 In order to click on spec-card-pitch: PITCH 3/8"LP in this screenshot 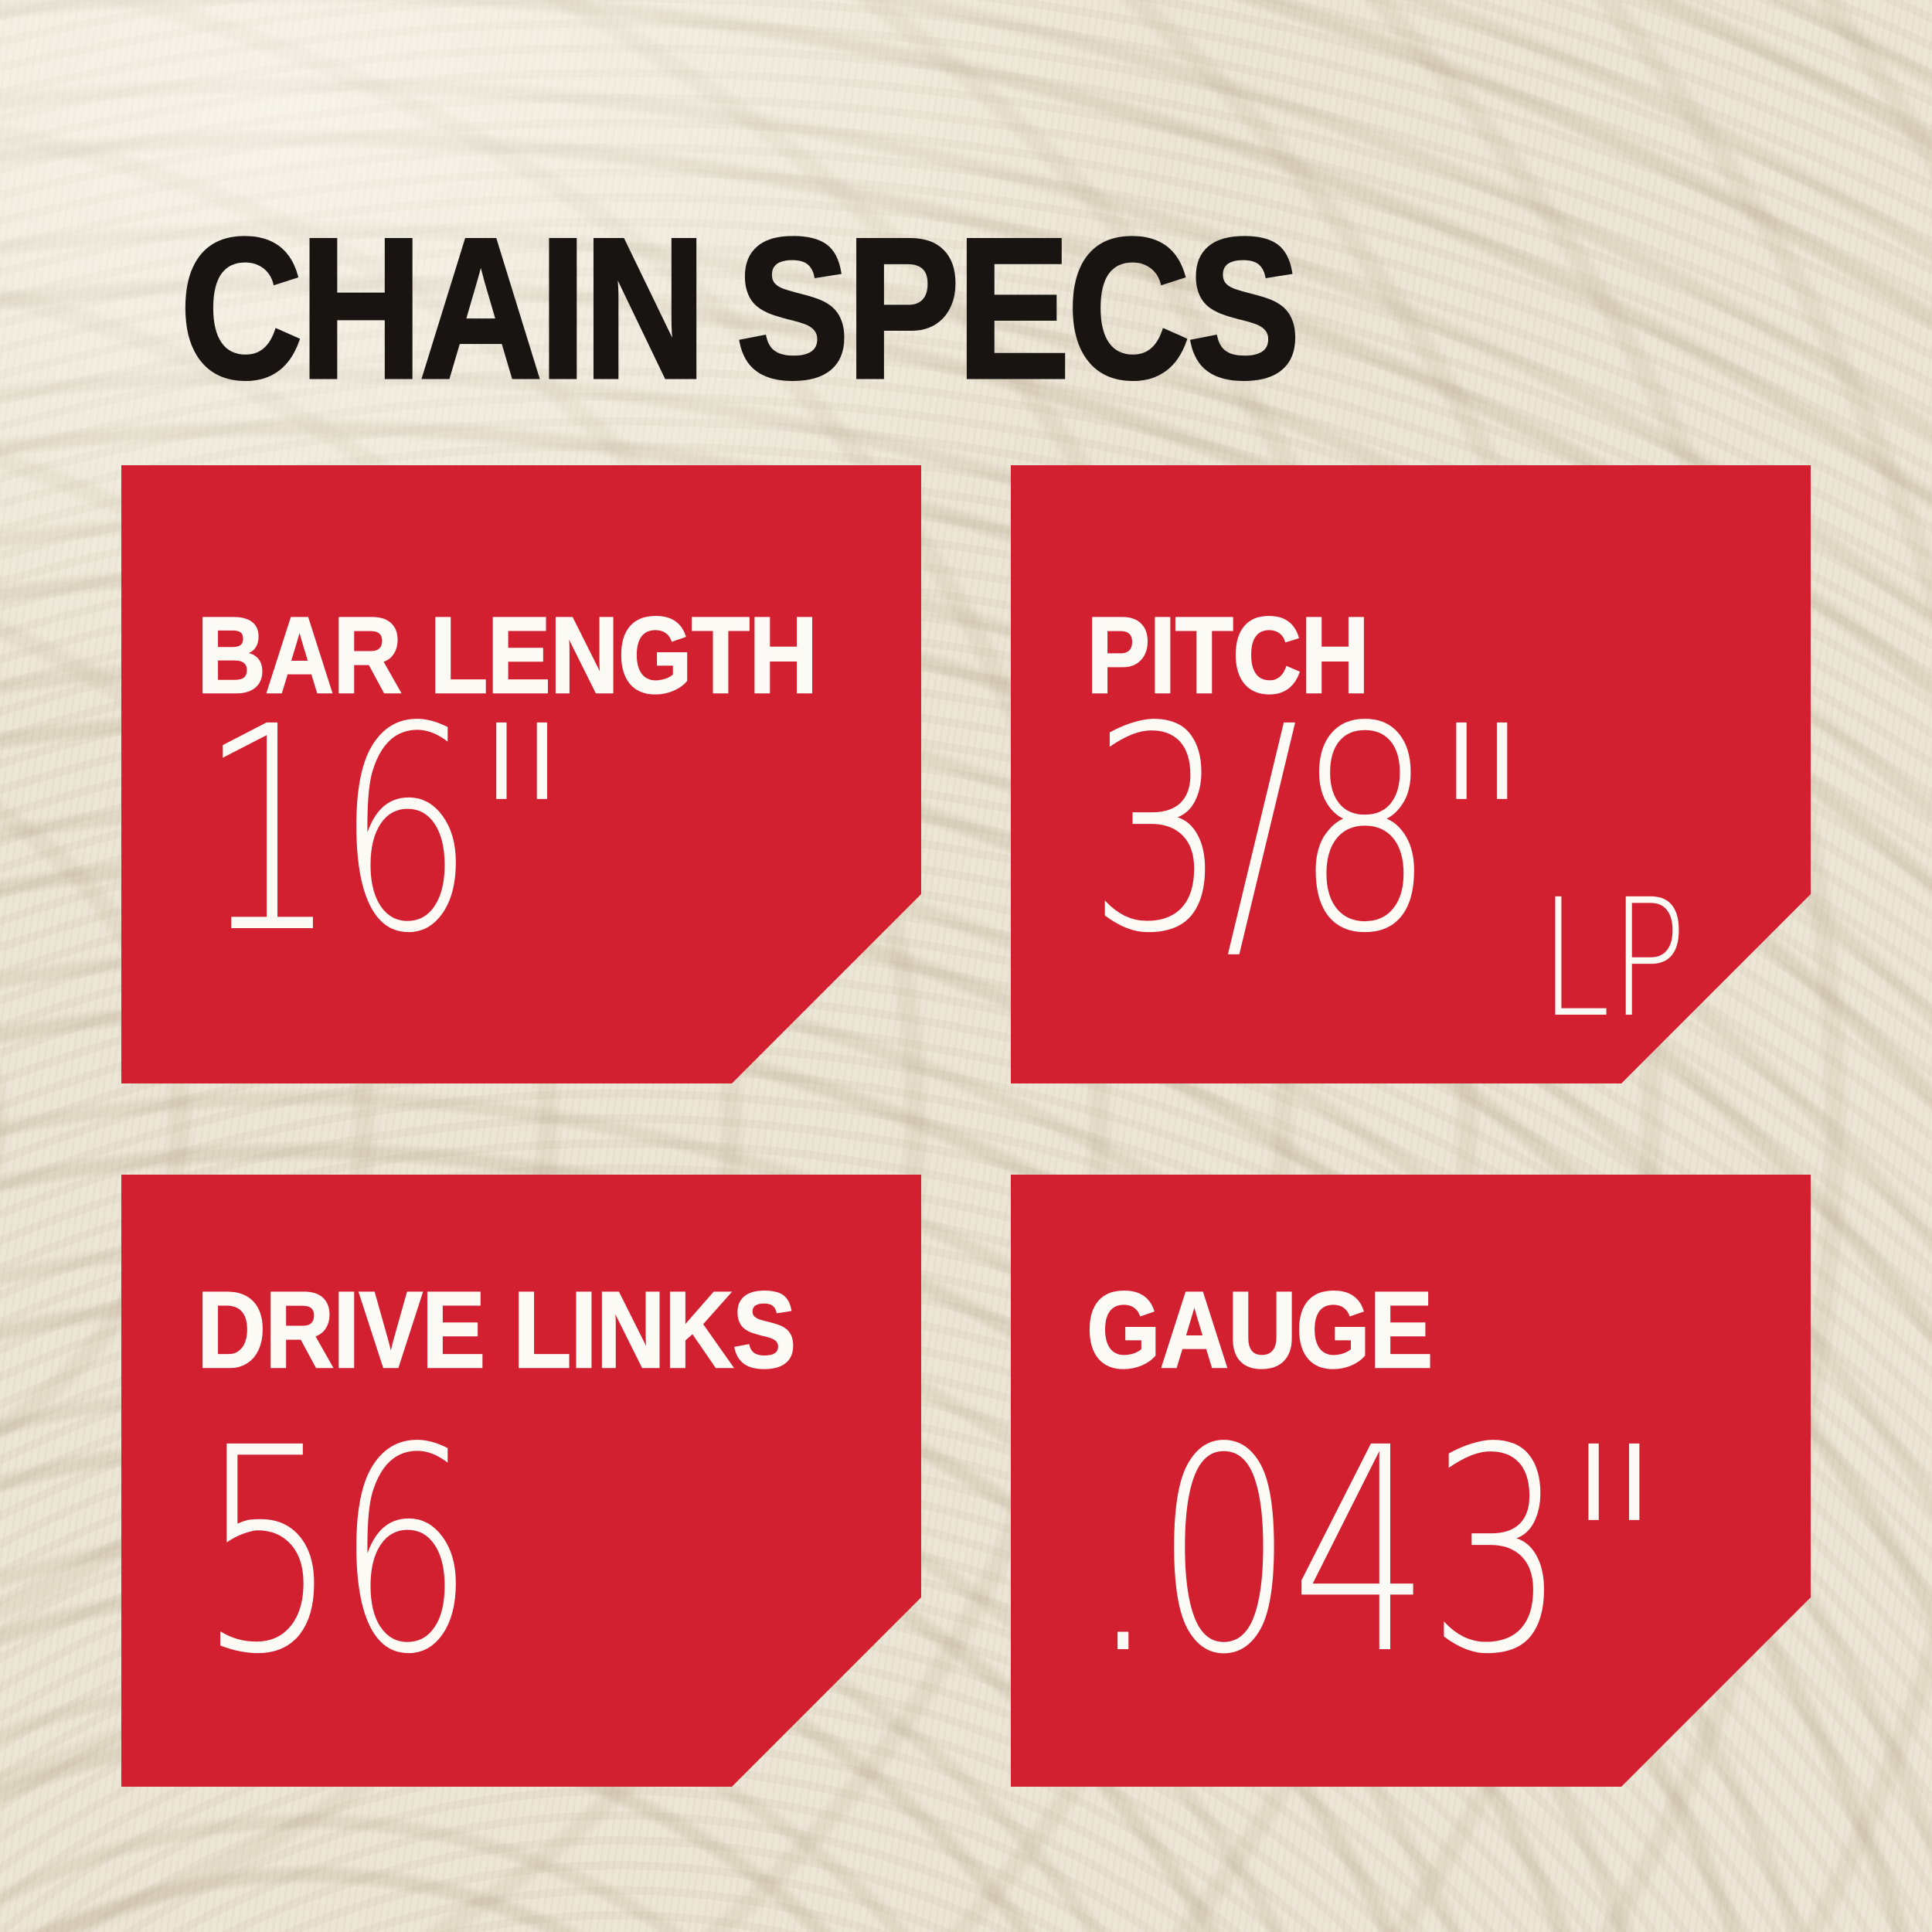, I will do `click(1411, 774)`.